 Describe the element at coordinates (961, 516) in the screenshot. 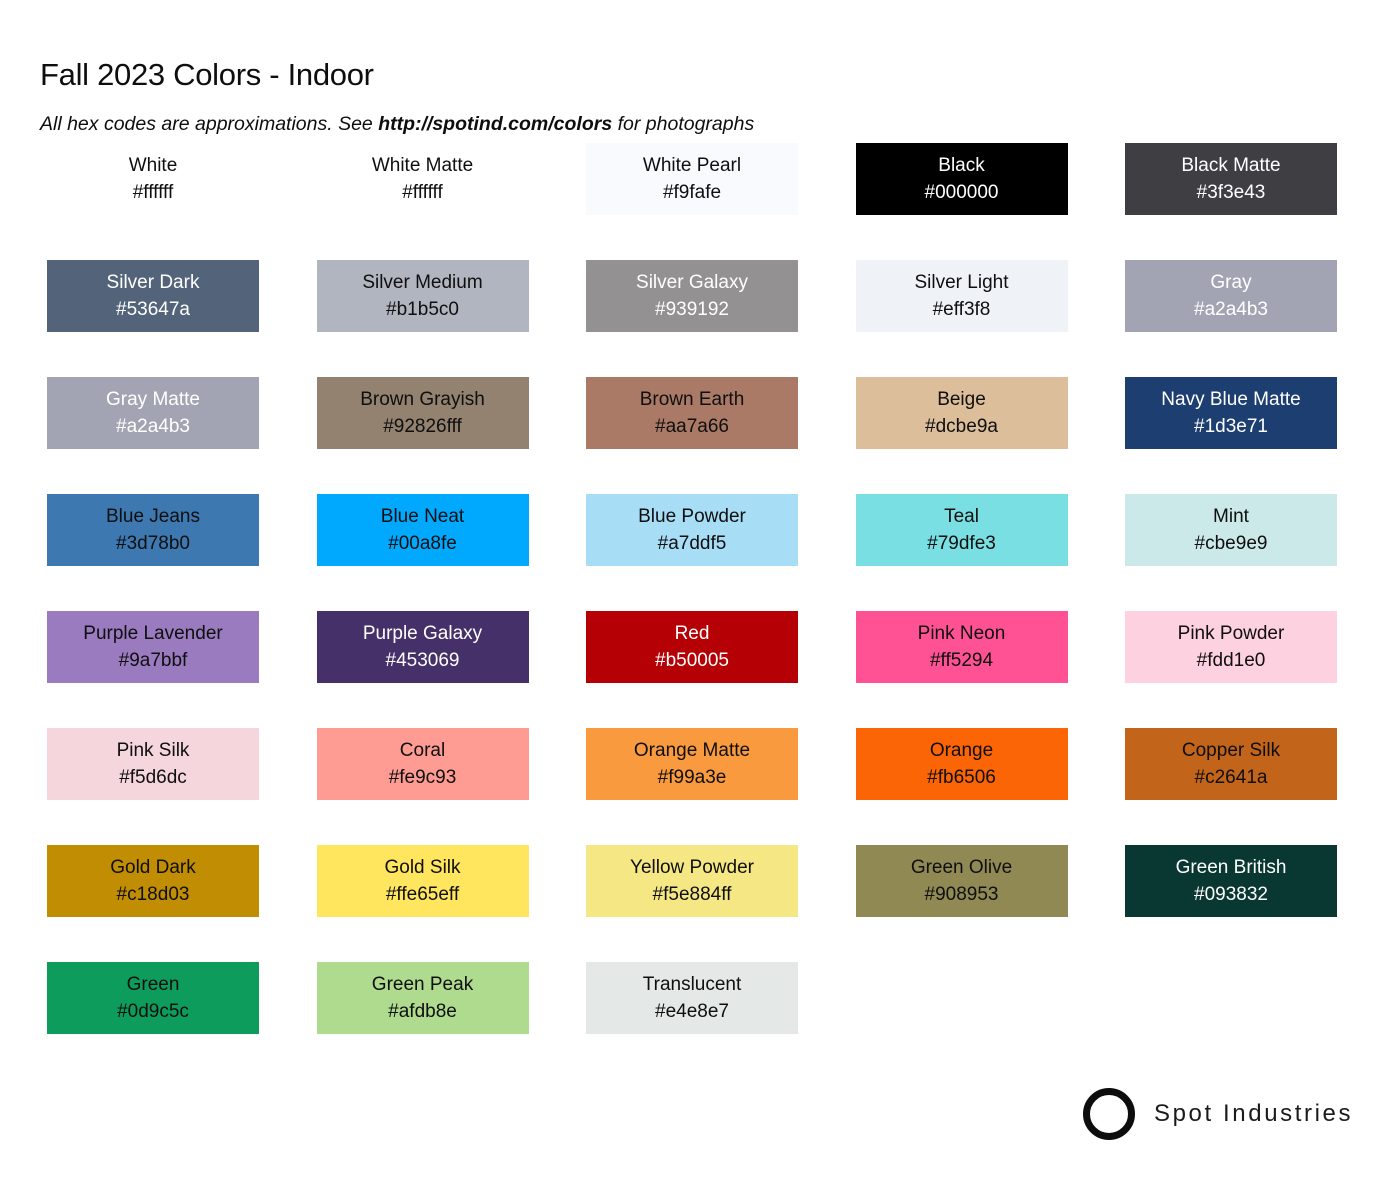

I see `swatch-name: Teal` at that location.